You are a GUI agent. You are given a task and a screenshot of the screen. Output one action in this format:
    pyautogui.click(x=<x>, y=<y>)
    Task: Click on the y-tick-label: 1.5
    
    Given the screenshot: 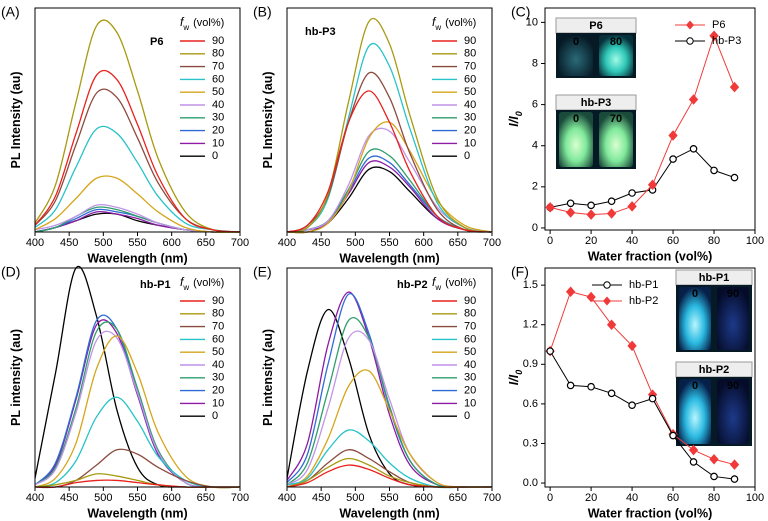 What is the action you would take?
    pyautogui.click(x=530, y=285)
    